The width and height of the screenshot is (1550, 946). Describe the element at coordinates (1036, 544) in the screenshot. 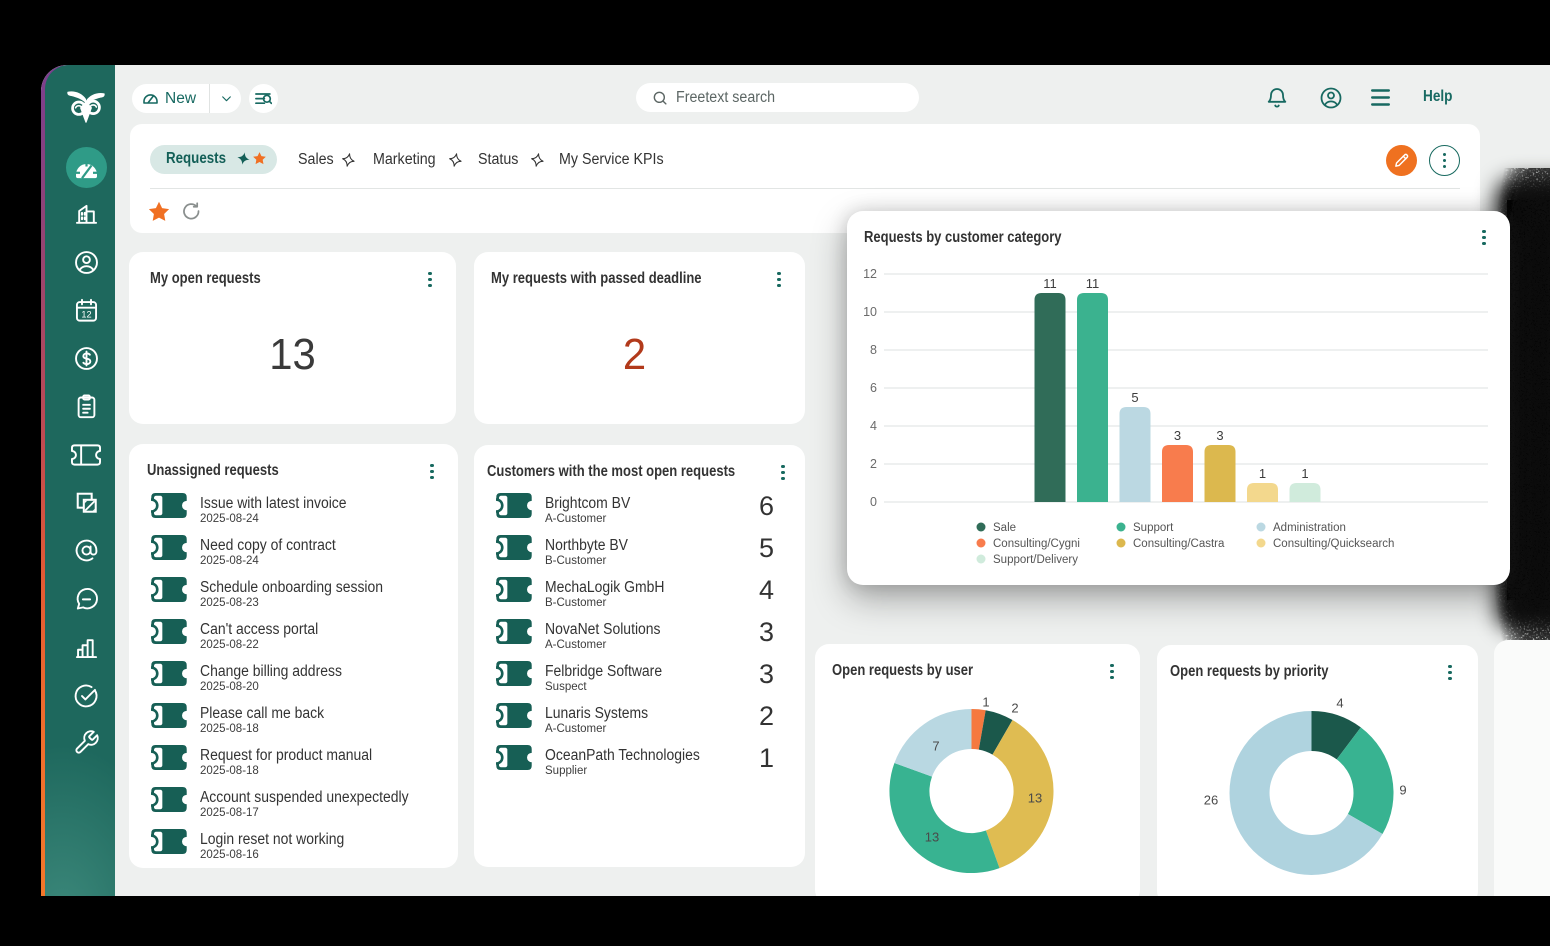

I see `svg-text: Consulting/Cygni` at that location.